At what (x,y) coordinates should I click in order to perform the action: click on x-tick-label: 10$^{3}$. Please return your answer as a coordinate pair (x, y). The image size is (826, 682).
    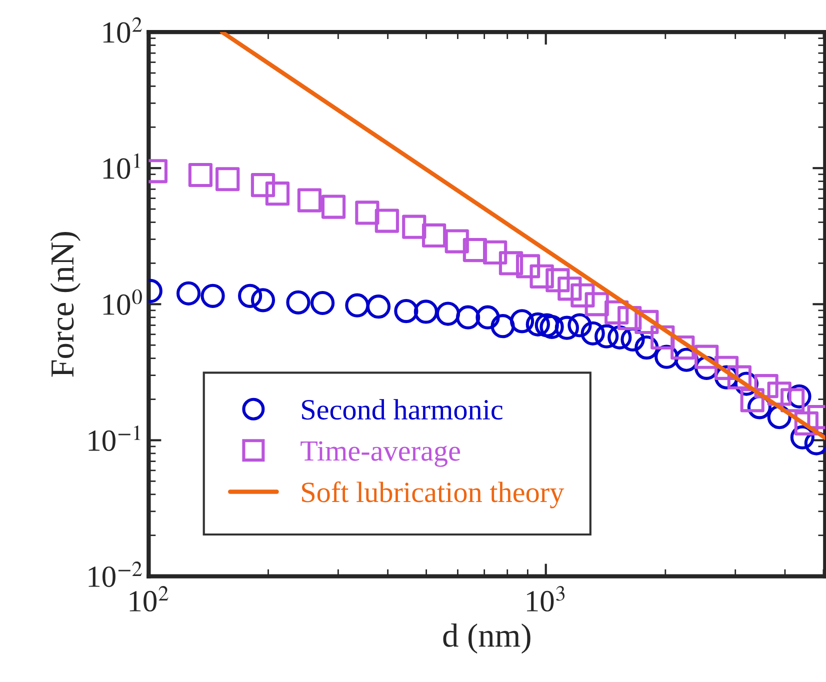
    Looking at the image, I should click on (545, 599).